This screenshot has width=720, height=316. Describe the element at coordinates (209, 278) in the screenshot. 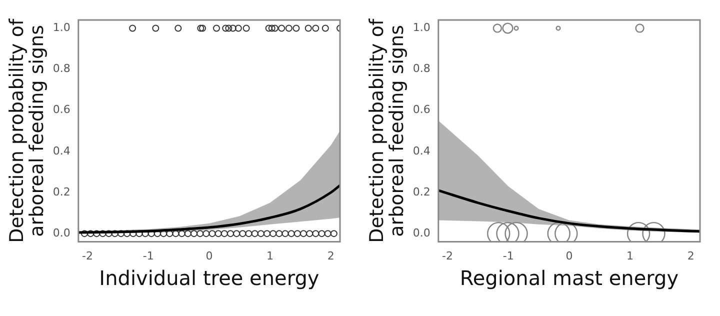

I see `x-axis-title: Individual tree energy` at that location.